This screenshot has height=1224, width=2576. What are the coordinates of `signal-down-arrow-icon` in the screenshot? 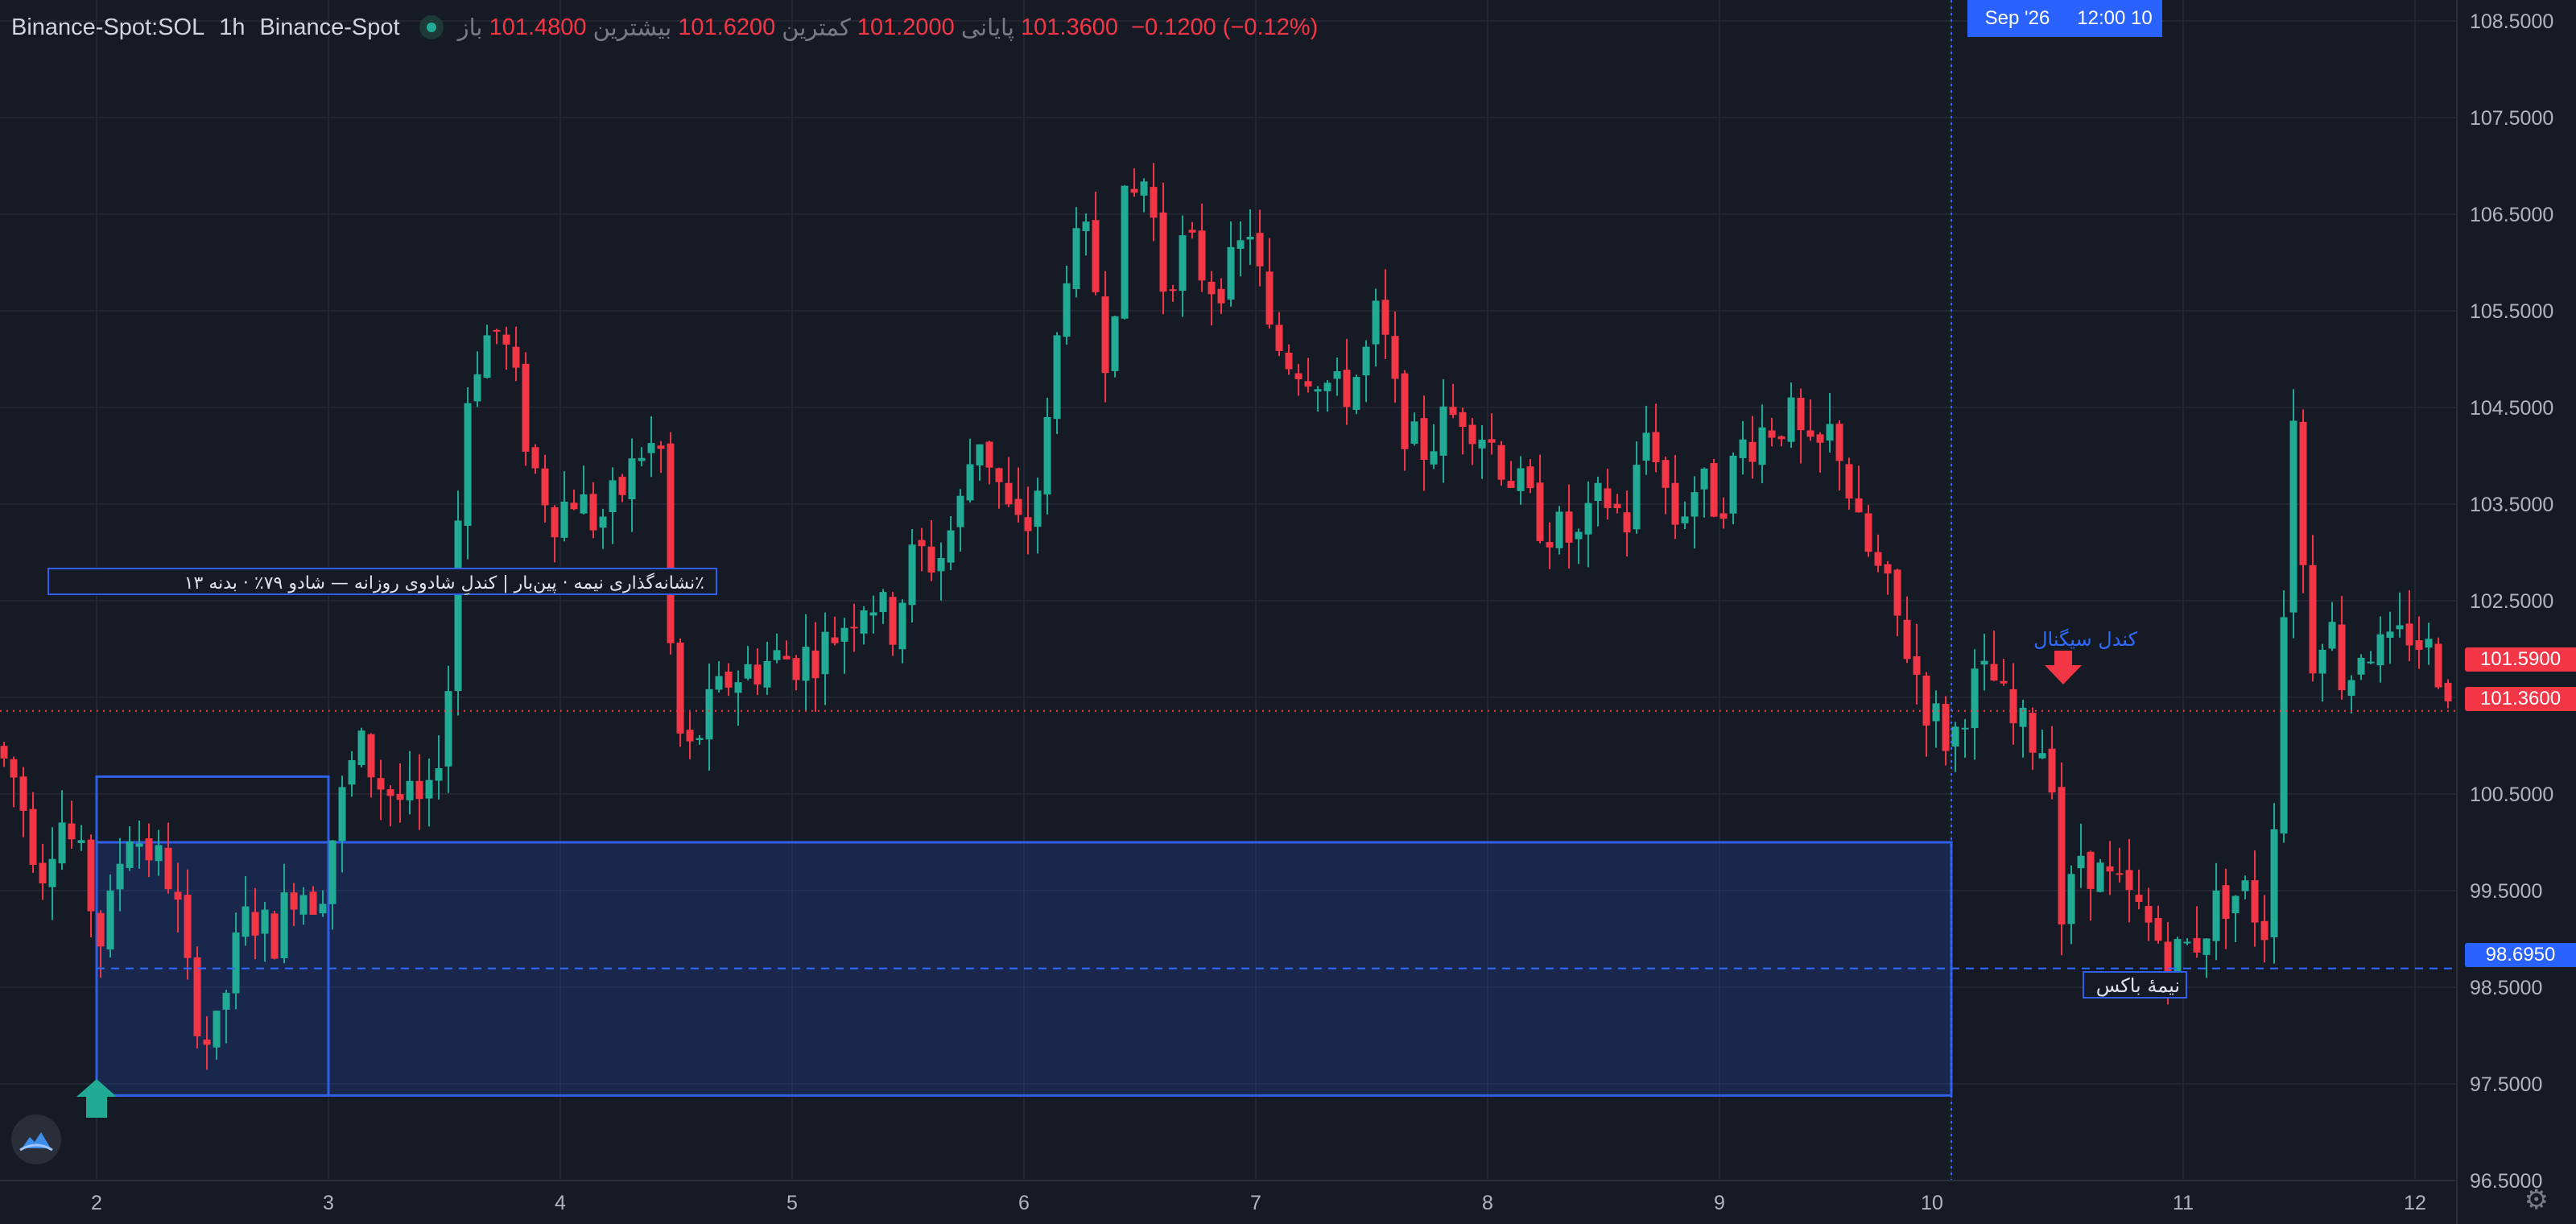 It's located at (2063, 667).